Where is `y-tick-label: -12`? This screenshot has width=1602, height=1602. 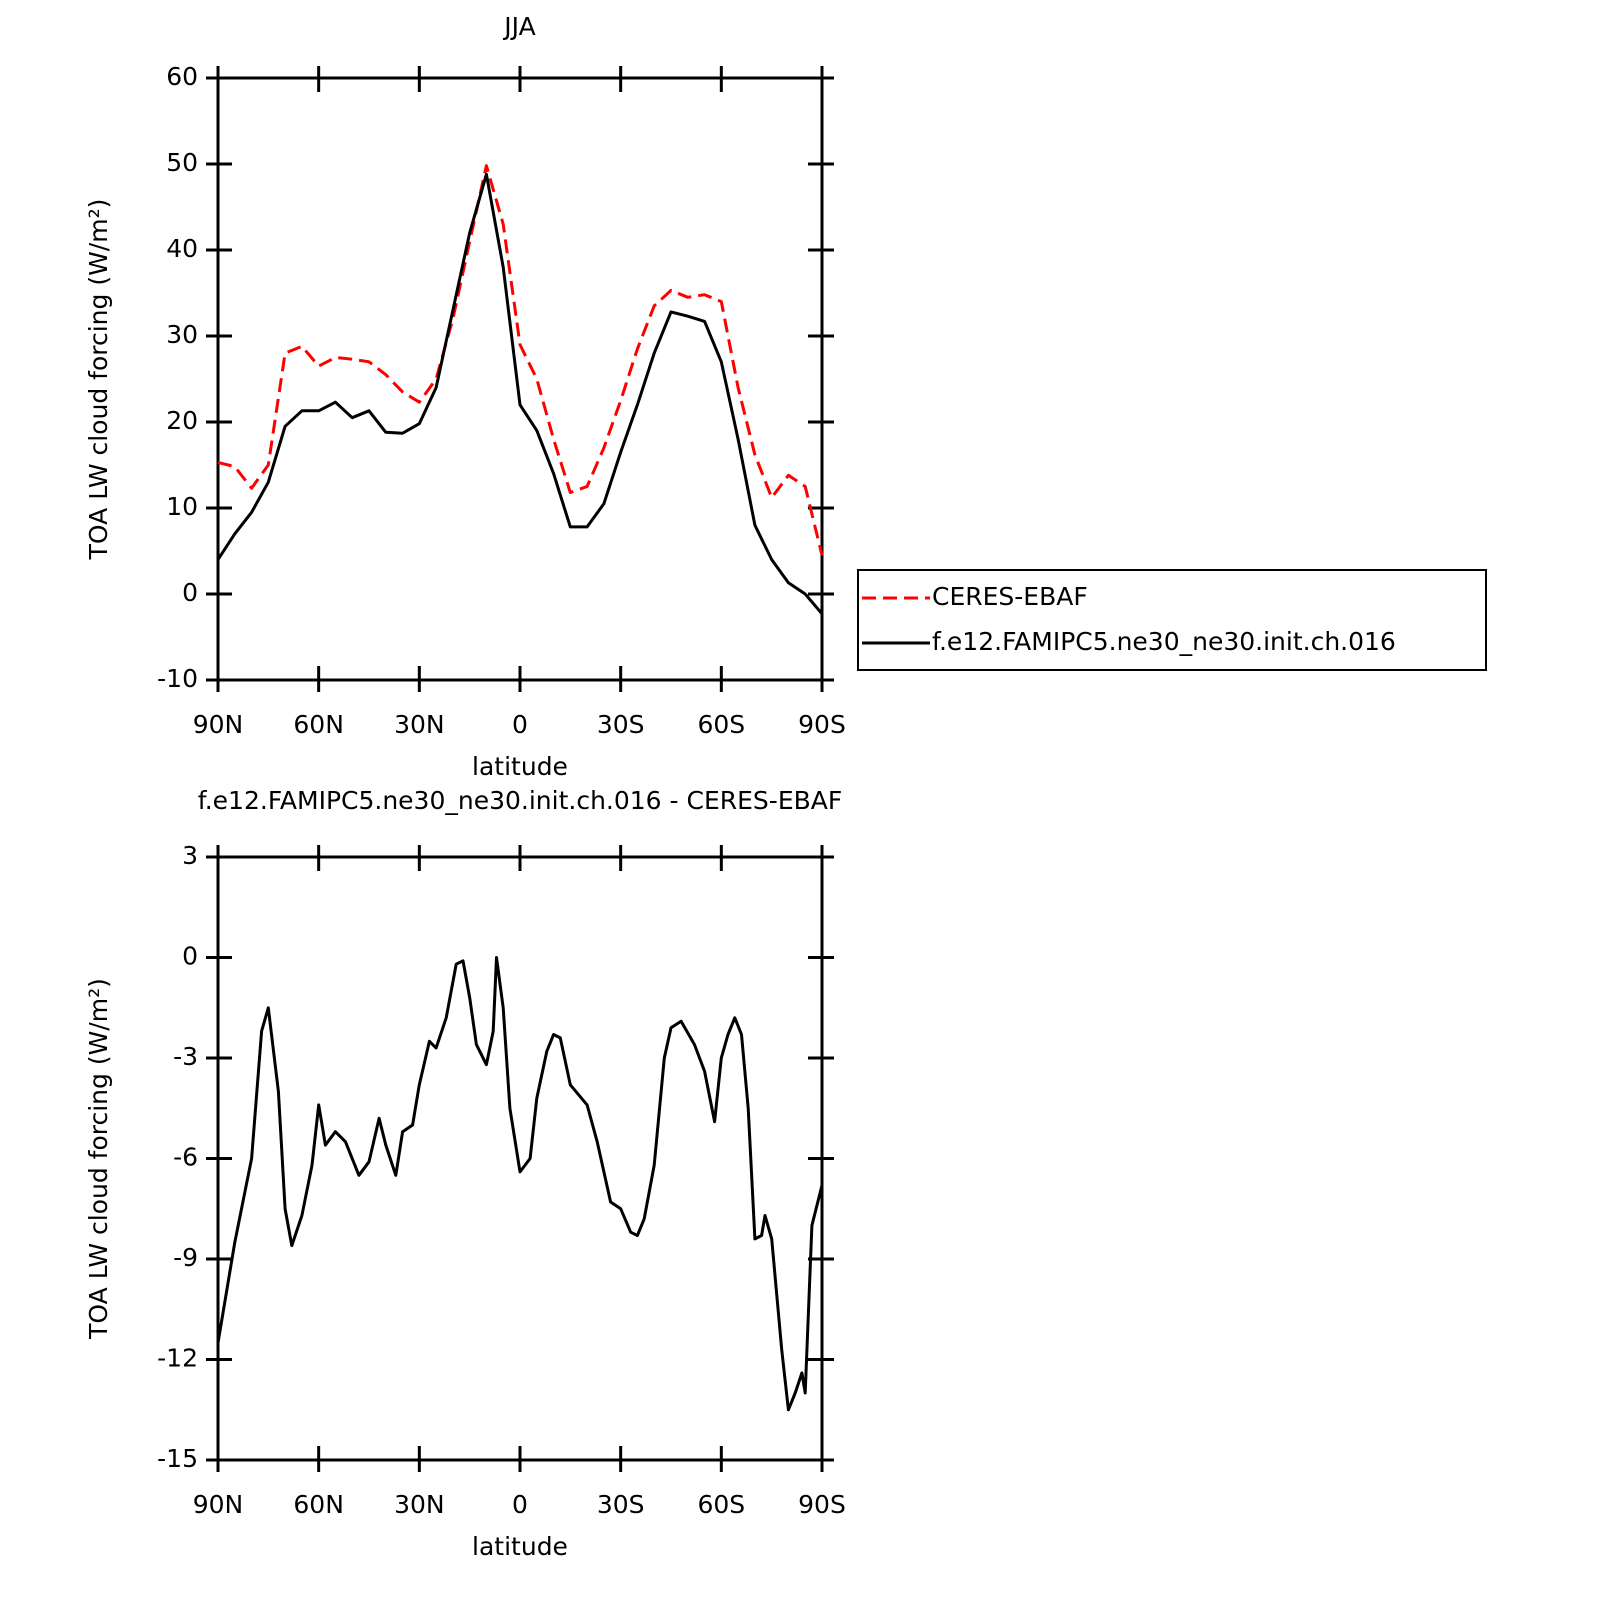 y-tick-label: -12 is located at coordinates (177, 1358).